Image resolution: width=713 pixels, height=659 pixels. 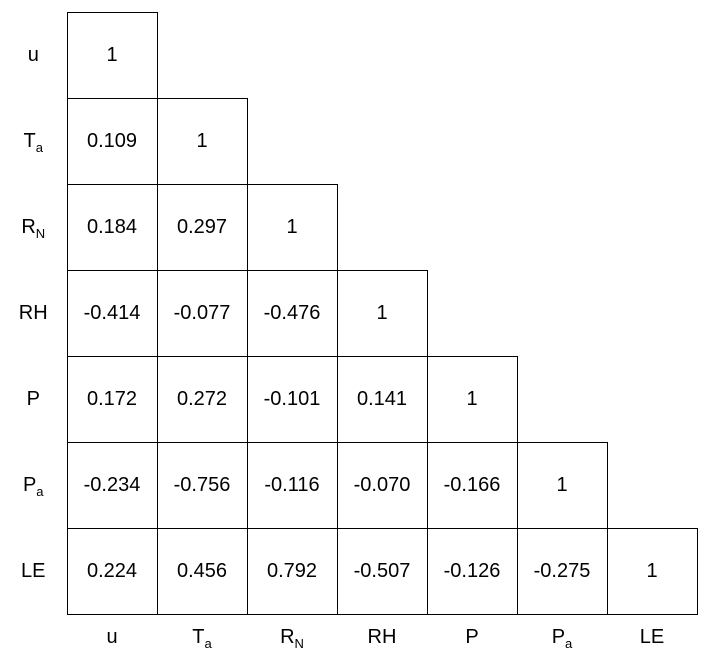 I want to click on row-label-RH: RH, so click(x=33, y=313).